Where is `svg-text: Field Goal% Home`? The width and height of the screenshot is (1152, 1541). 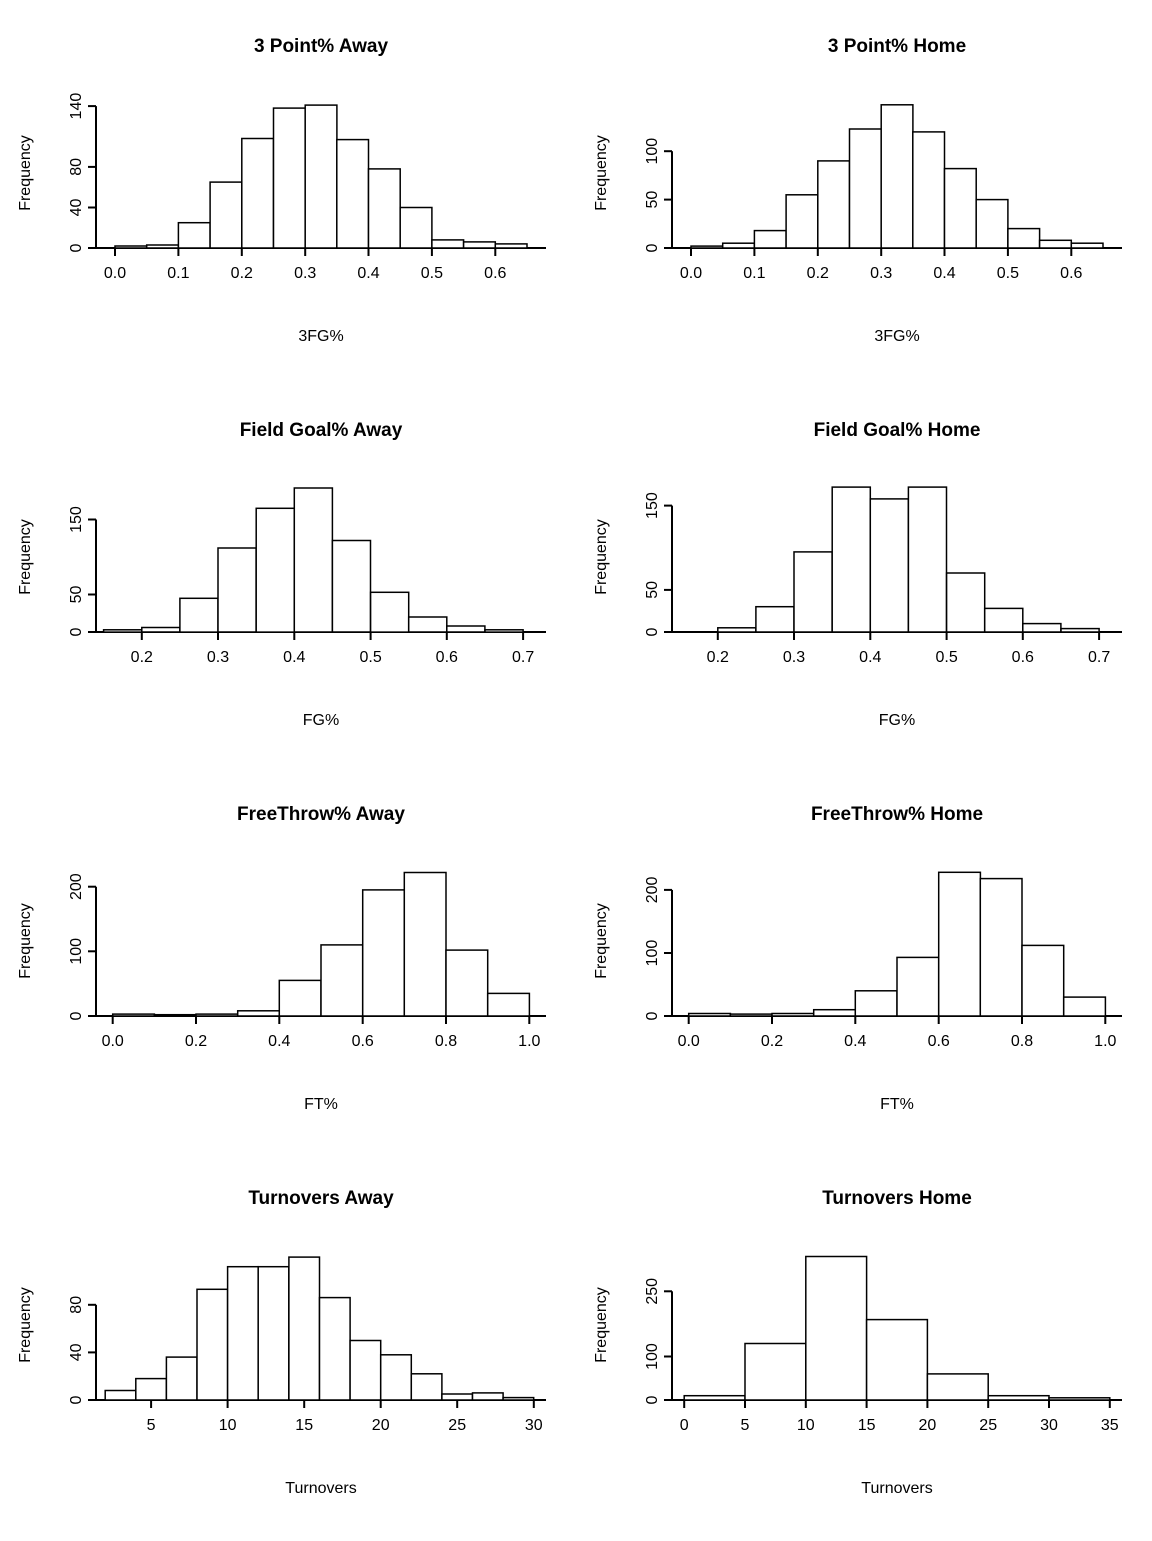
svg-text: Field Goal% Home is located at coordinates (897, 430).